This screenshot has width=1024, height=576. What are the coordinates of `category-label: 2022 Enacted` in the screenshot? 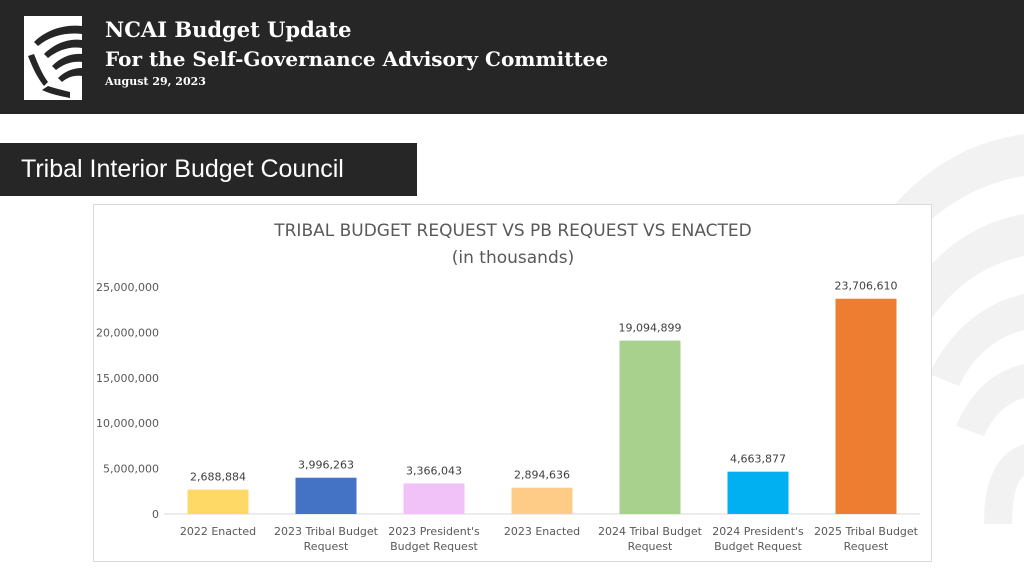 It's located at (218, 531).